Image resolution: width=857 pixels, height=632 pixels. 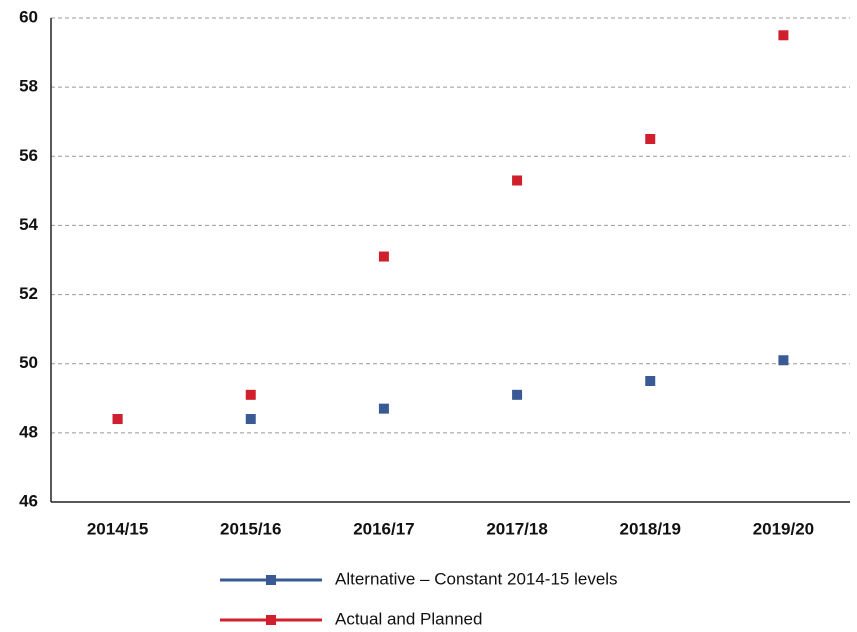 I want to click on y-tick-label: 52, so click(x=28, y=293).